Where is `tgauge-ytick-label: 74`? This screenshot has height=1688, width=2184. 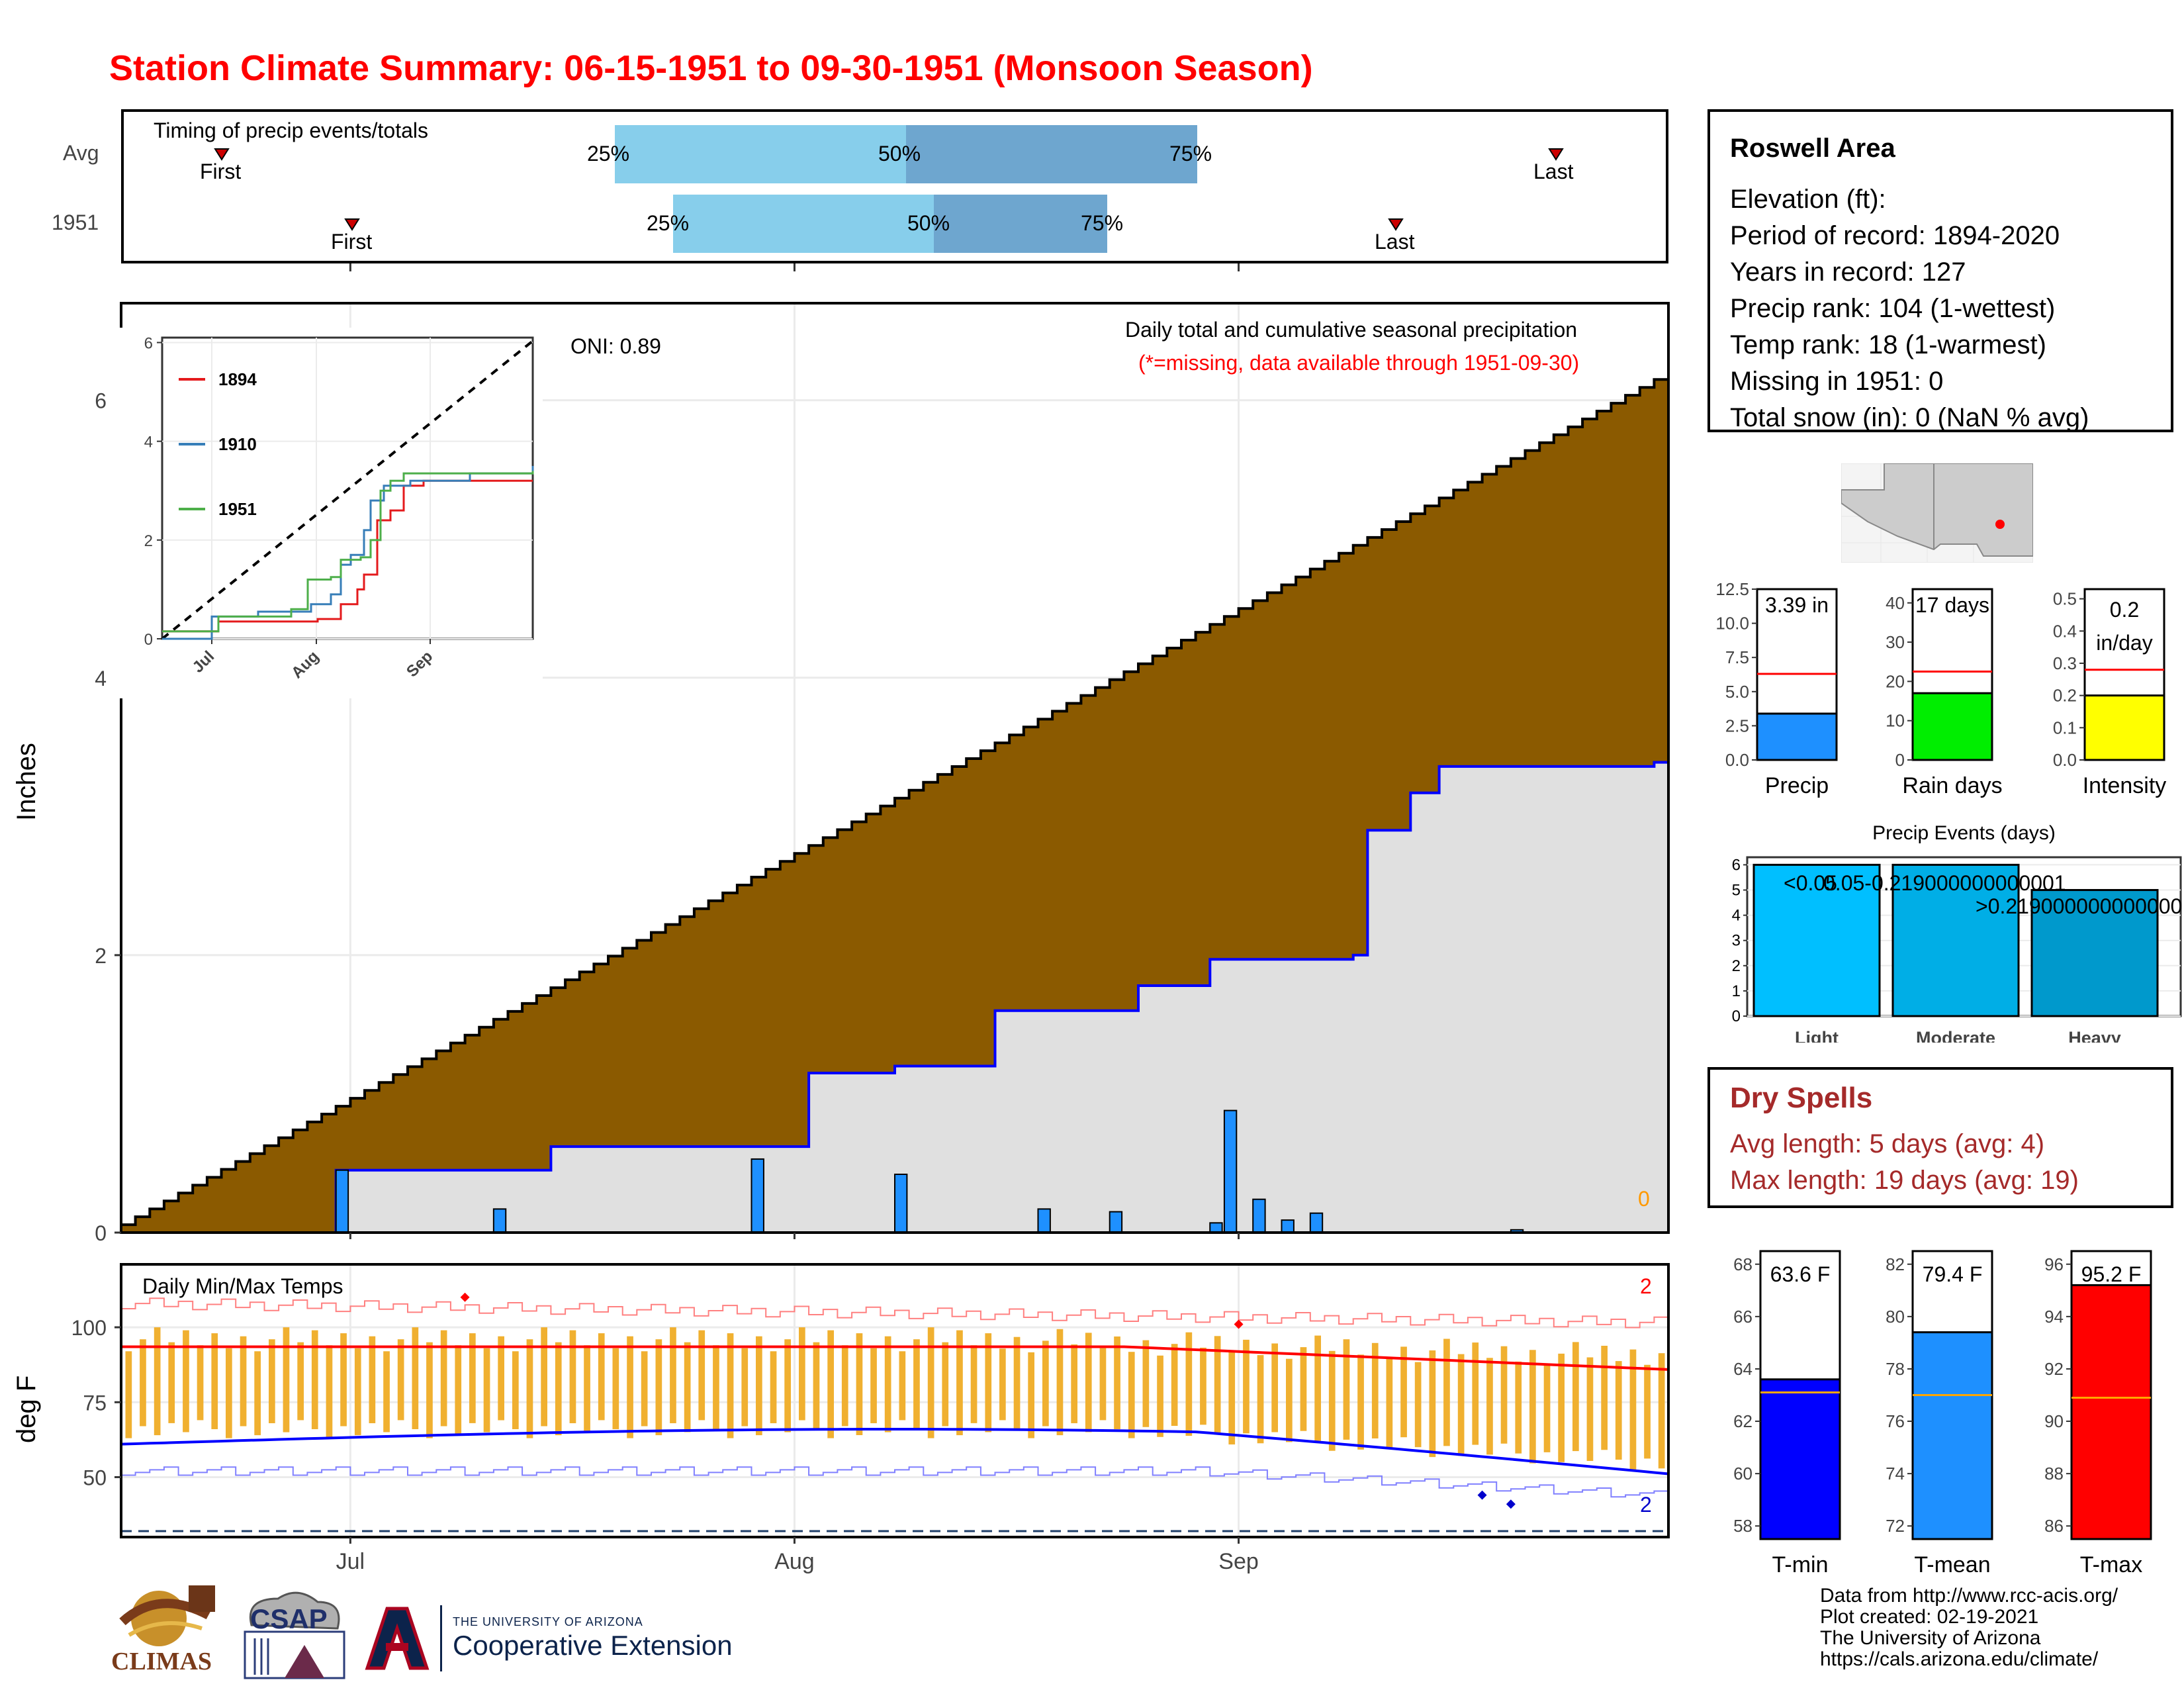 tgauge-ytick-label: 74 is located at coordinates (1895, 1473).